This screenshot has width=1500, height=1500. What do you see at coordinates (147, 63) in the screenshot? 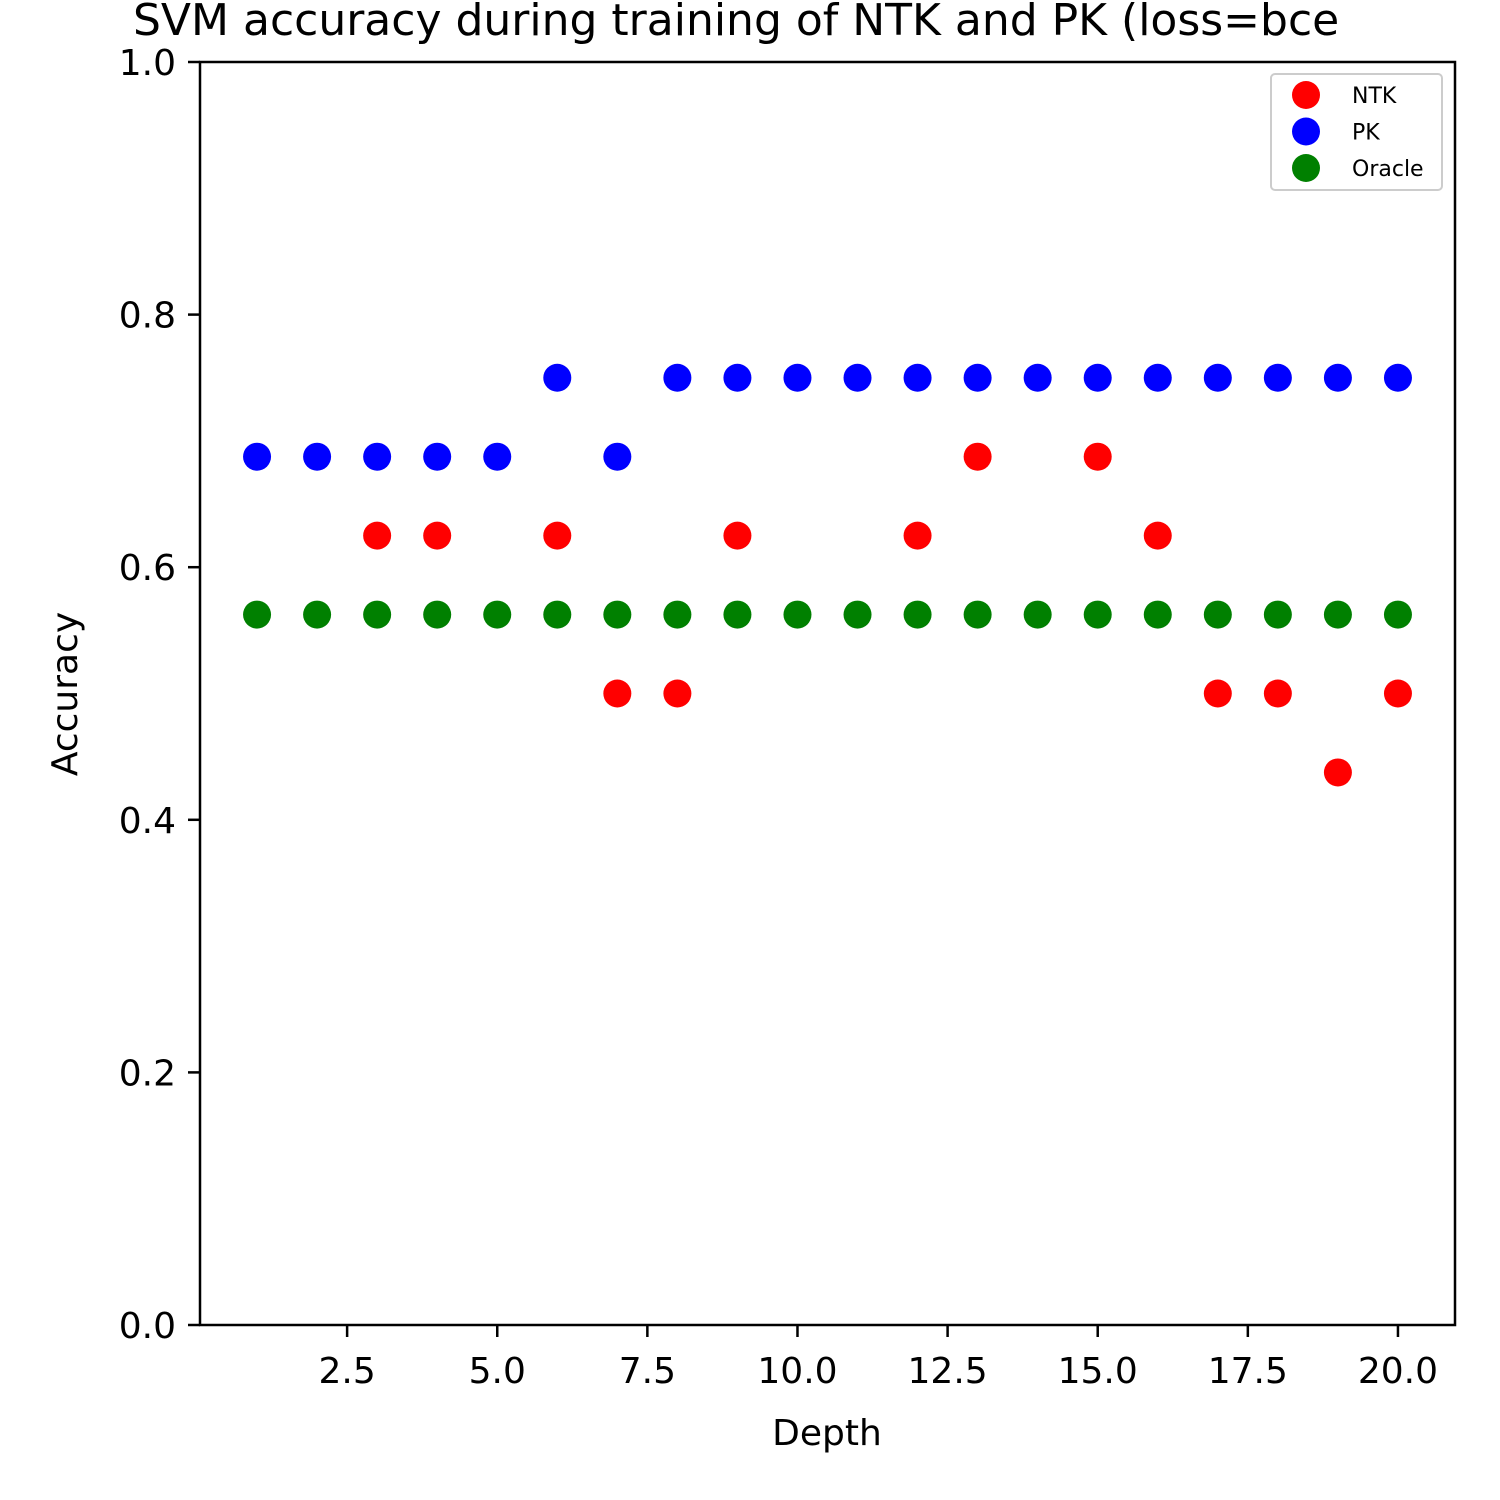
I see `y-tick-label: 1.0` at bounding box center [147, 63].